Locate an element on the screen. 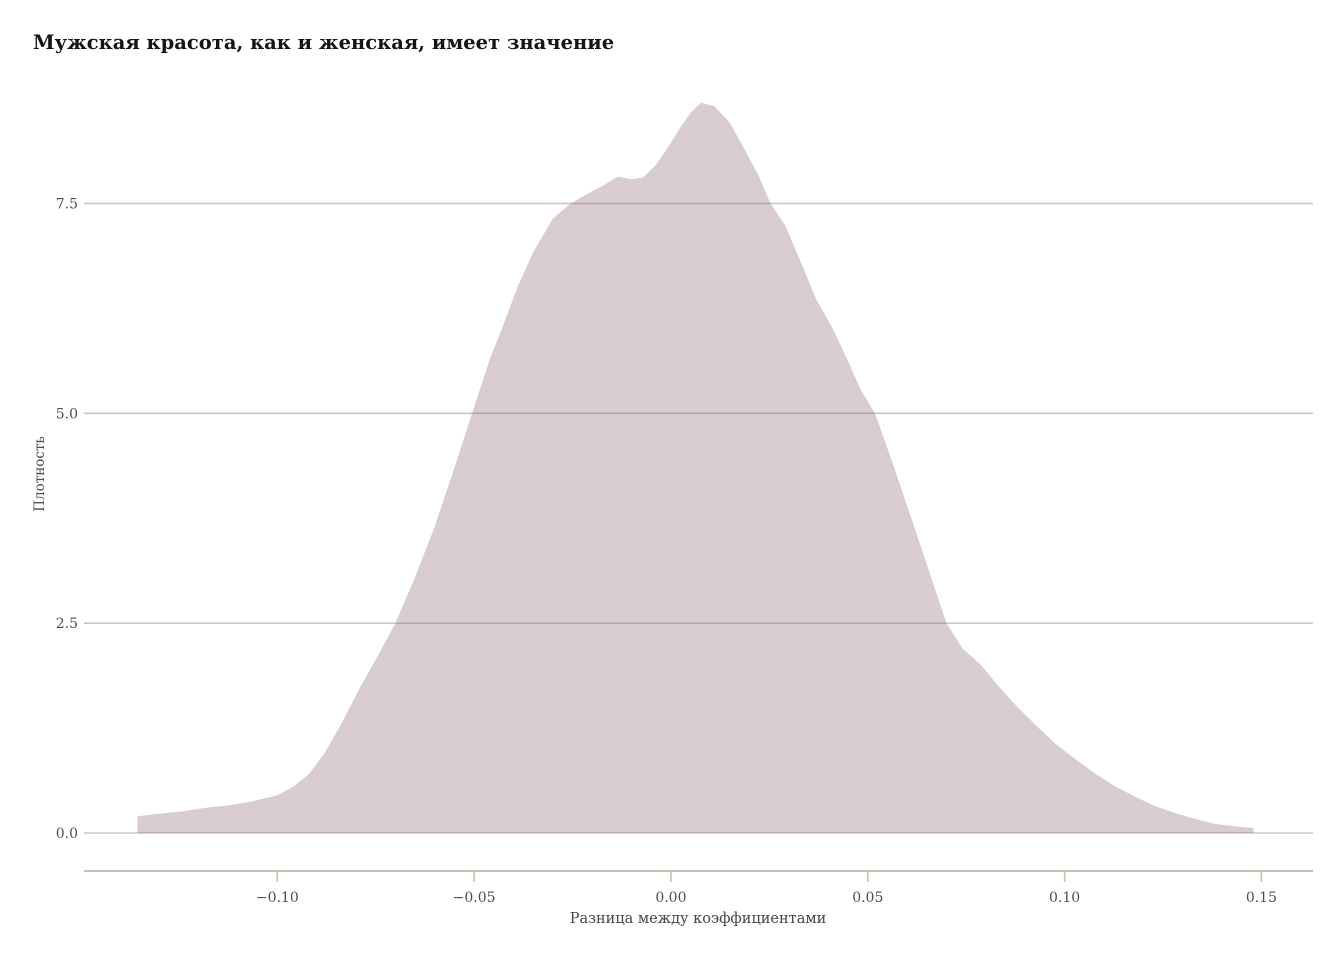 Image resolution: width=1344 pixels, height=960 pixels. x-tick-label: −0.10 is located at coordinates (277, 898).